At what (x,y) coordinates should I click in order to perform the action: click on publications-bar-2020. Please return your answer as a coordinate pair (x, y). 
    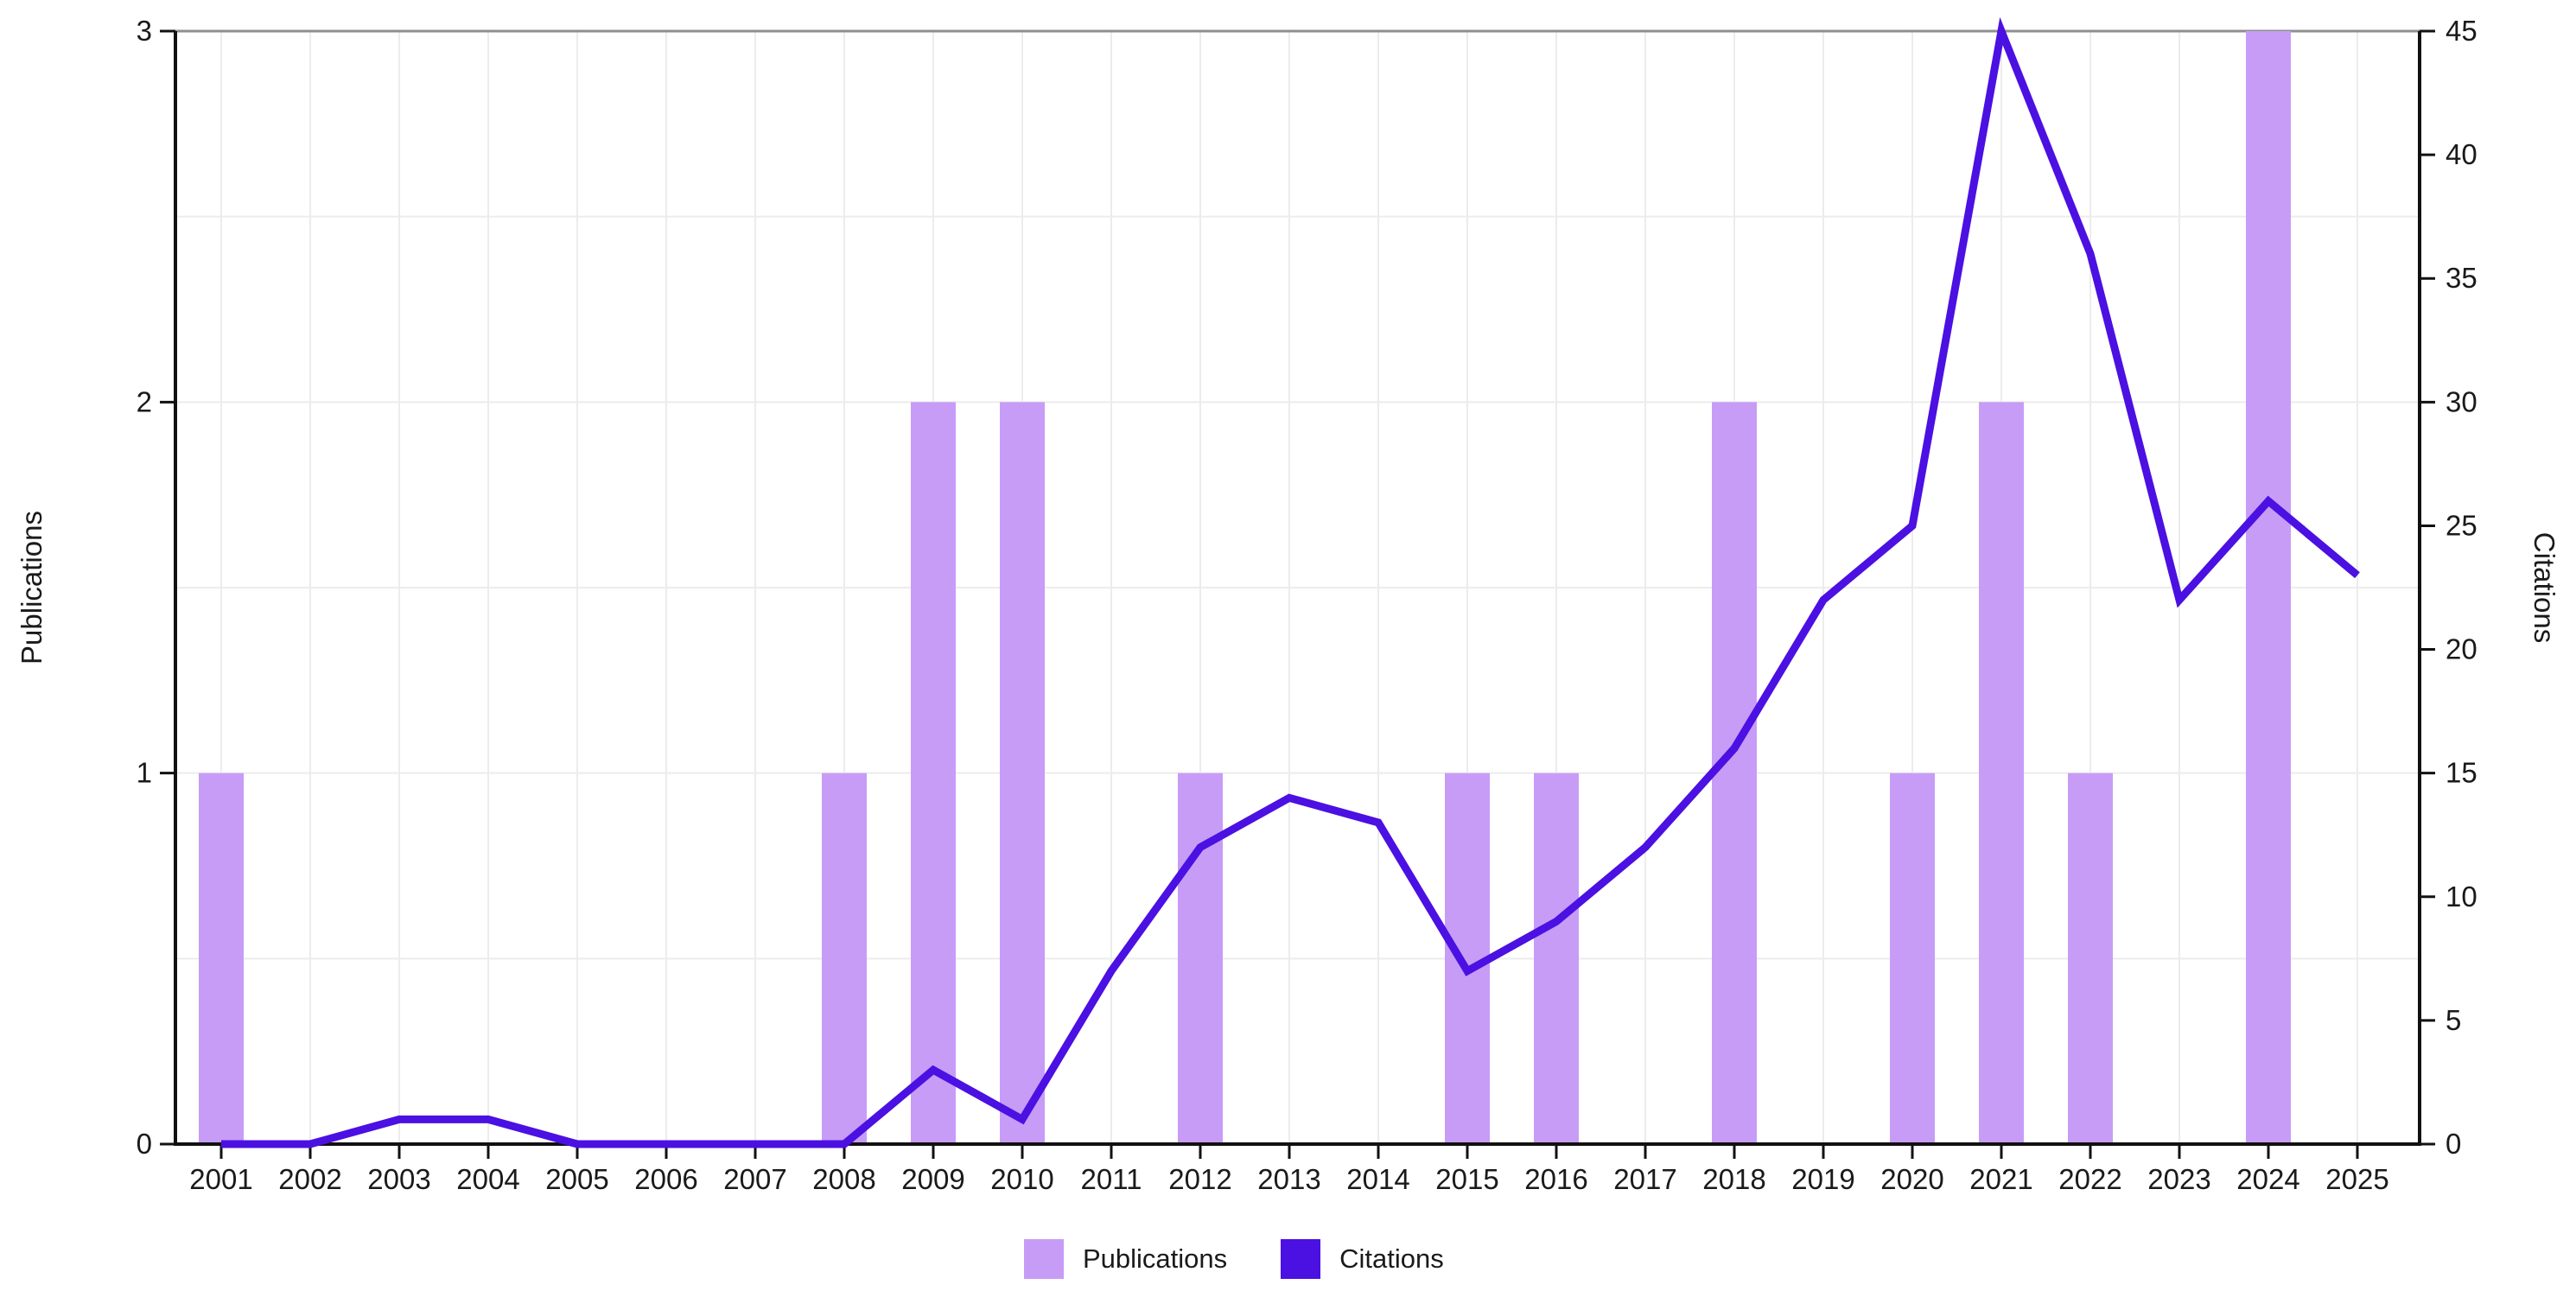
    Looking at the image, I should click on (1912, 958).